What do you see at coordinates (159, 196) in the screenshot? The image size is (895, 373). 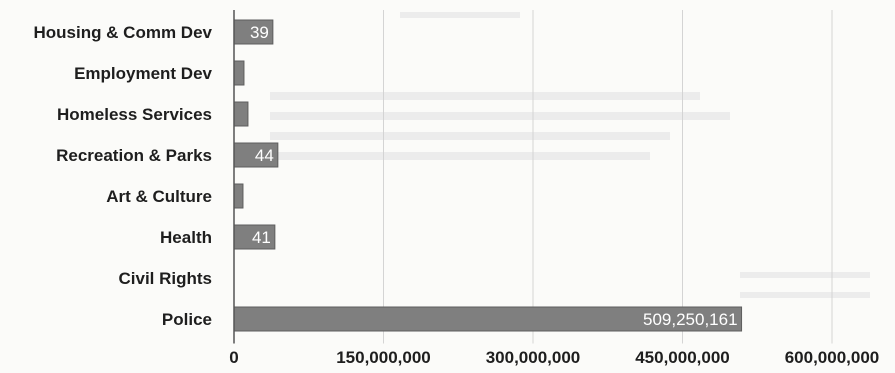 I see `category-label: Art & Culture` at bounding box center [159, 196].